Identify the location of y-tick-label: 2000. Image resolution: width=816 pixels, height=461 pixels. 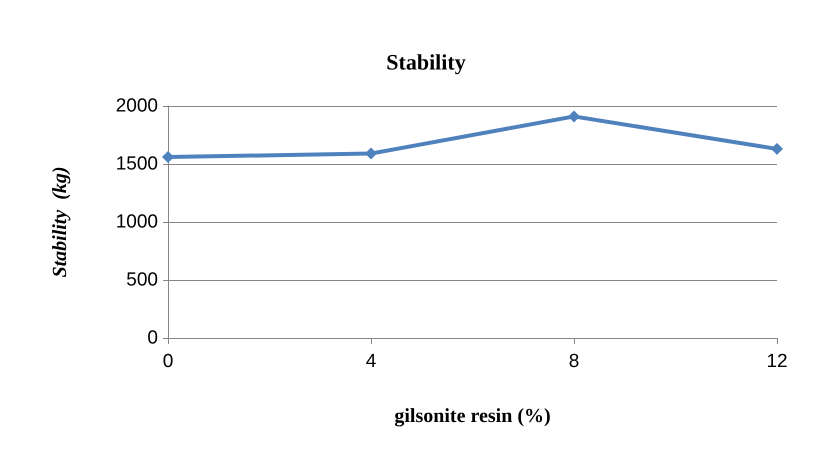
(137, 106).